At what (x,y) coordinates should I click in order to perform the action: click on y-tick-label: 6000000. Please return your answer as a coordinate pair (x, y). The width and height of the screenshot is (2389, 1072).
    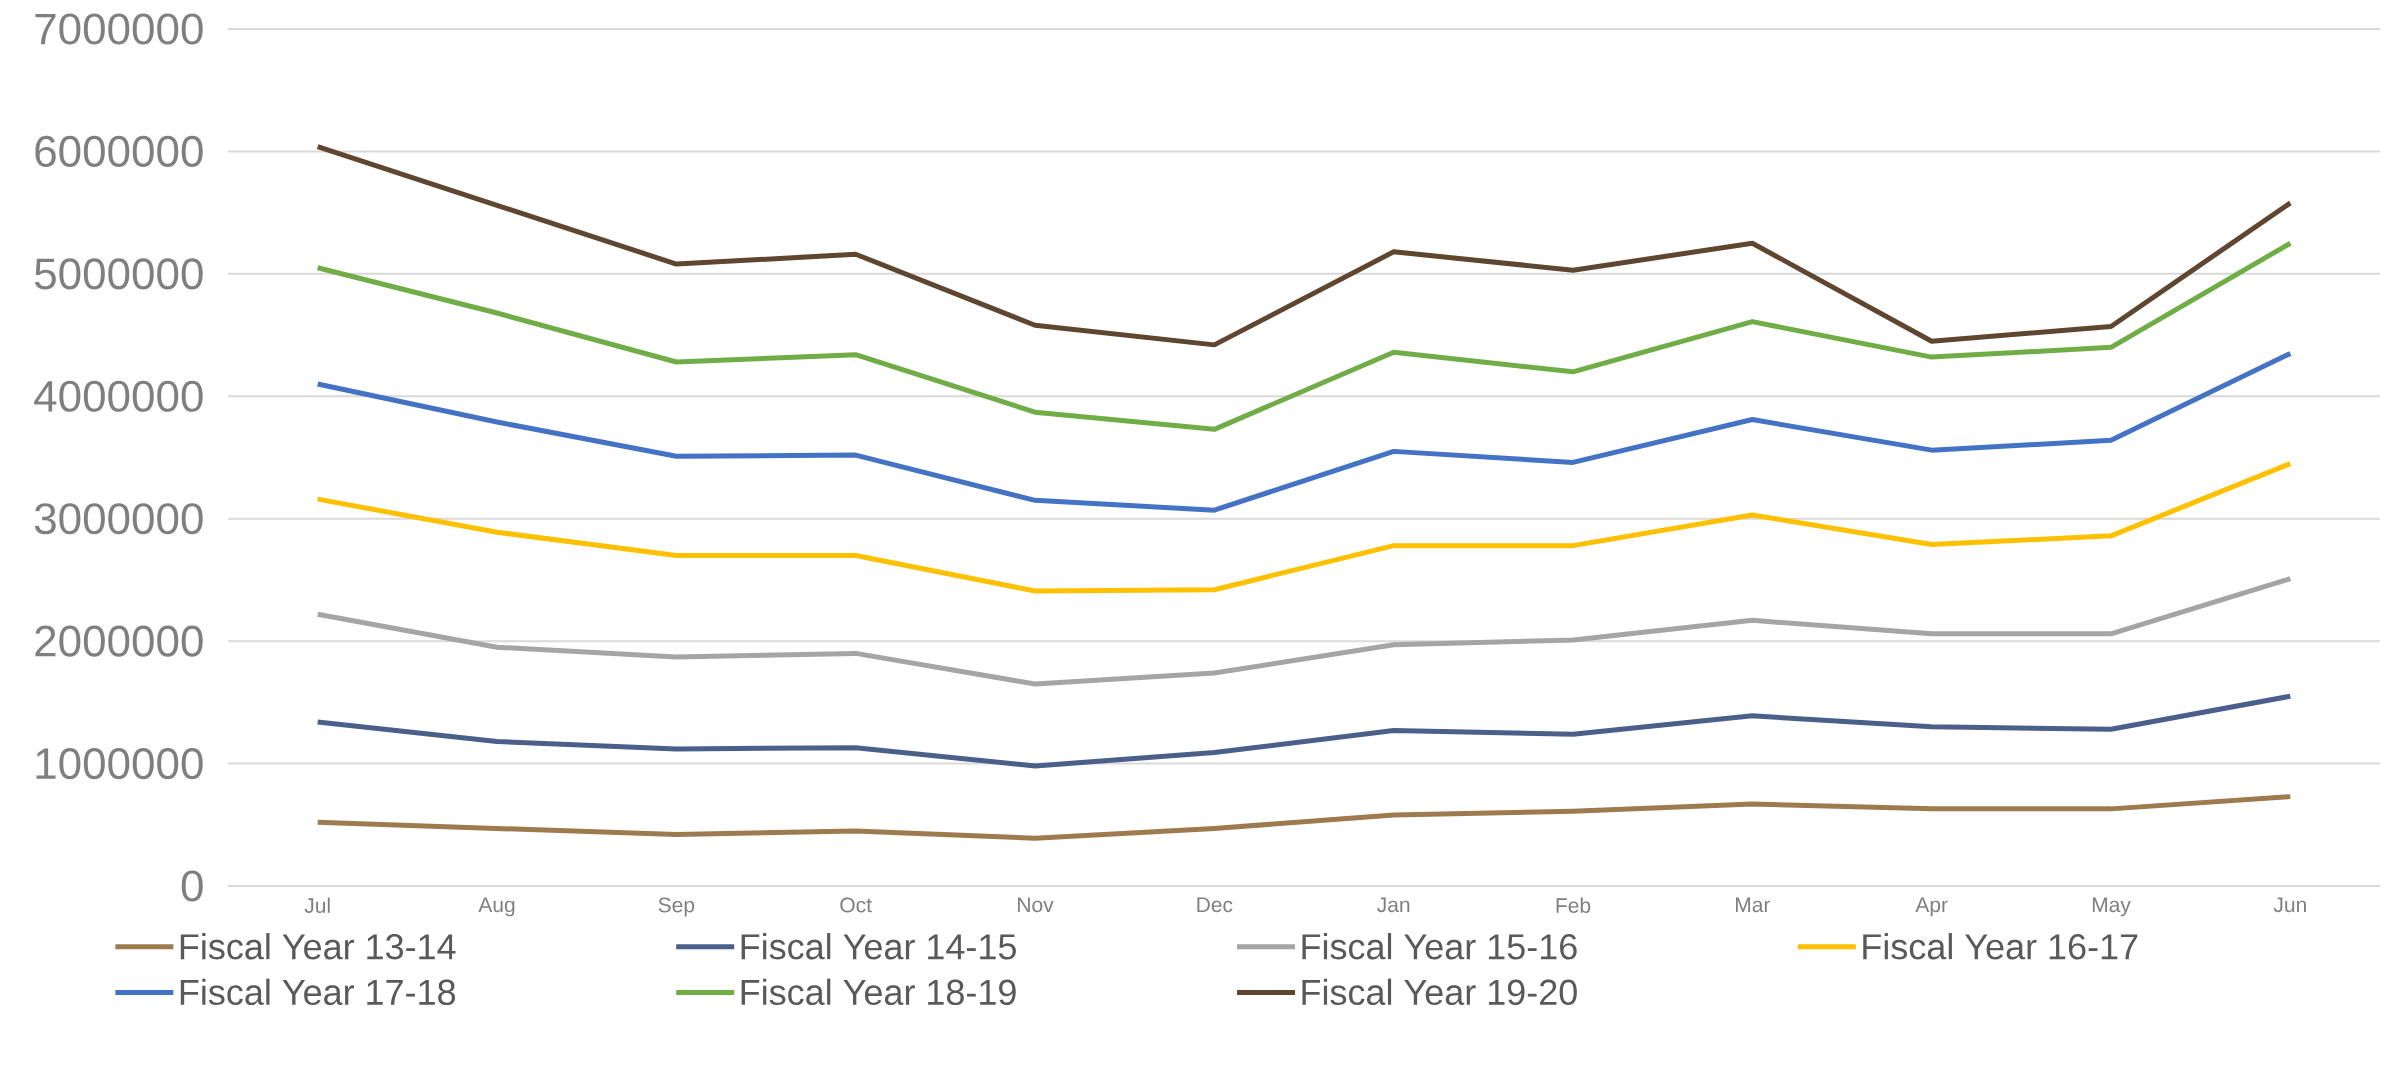
    Looking at the image, I should click on (119, 151).